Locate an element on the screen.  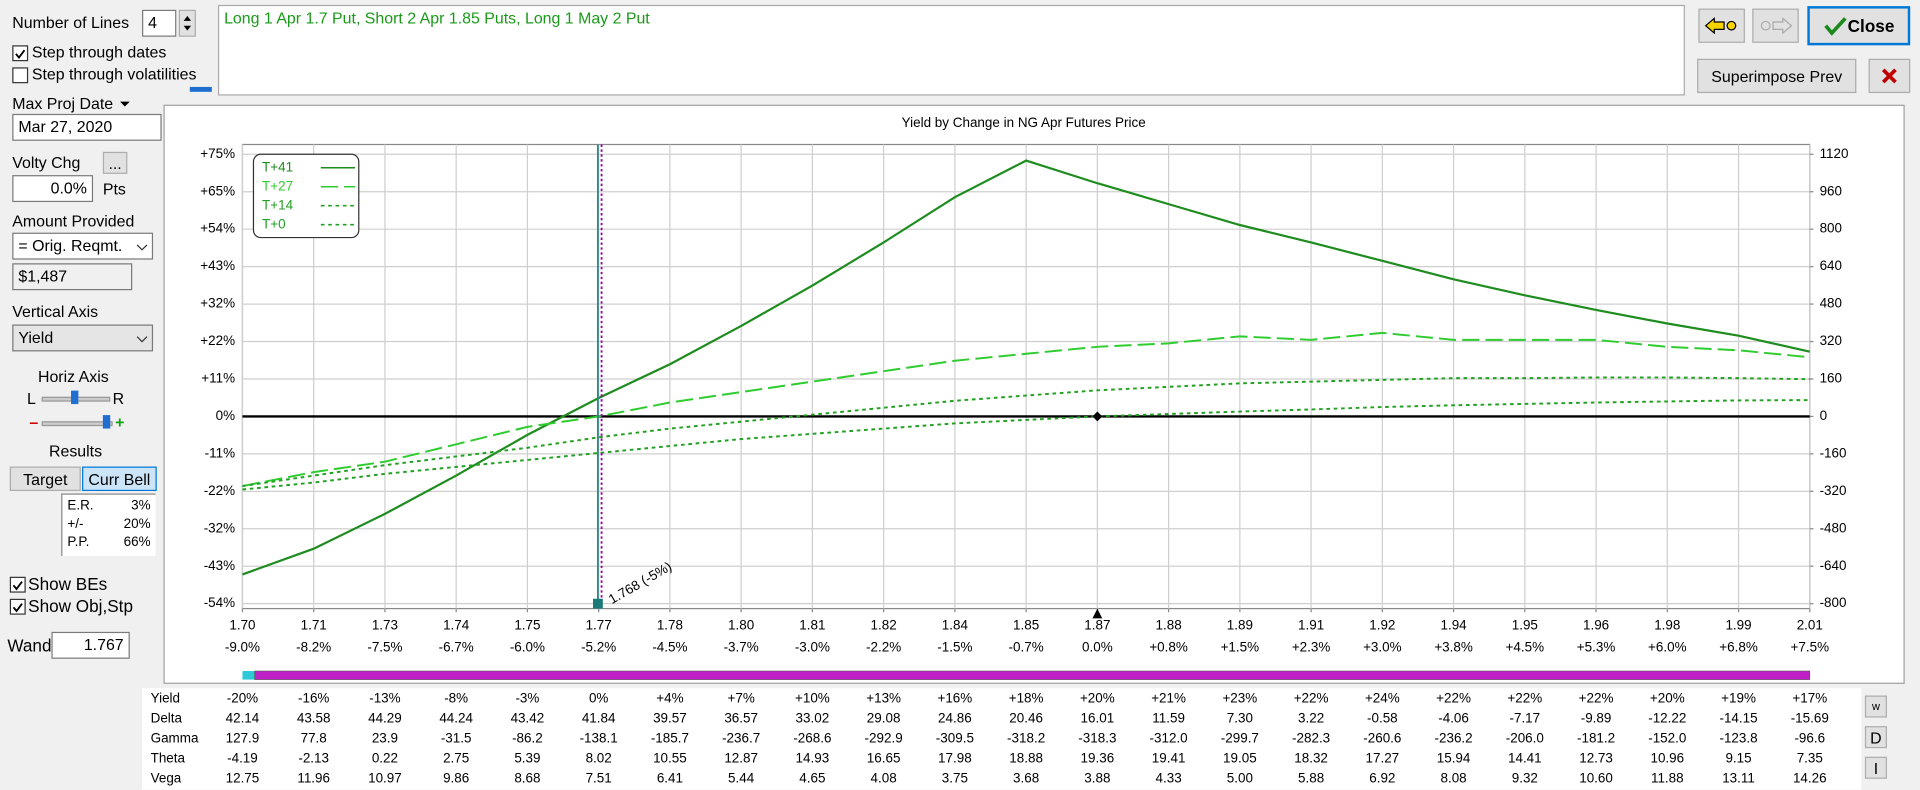
x2-tick-label: +1.5% is located at coordinates (1240, 646).